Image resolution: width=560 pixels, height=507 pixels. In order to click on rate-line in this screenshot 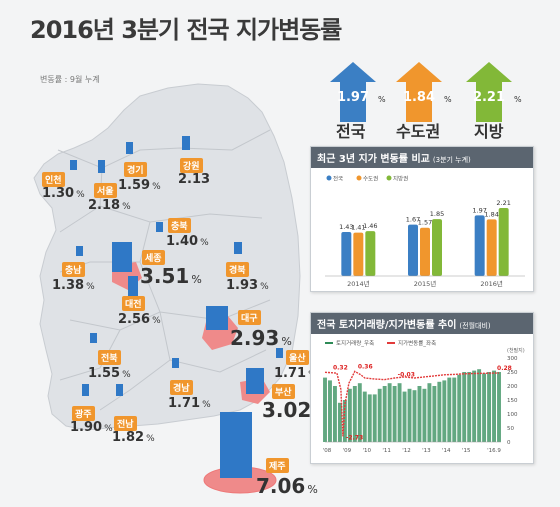, I will do `click(411, 403)`.